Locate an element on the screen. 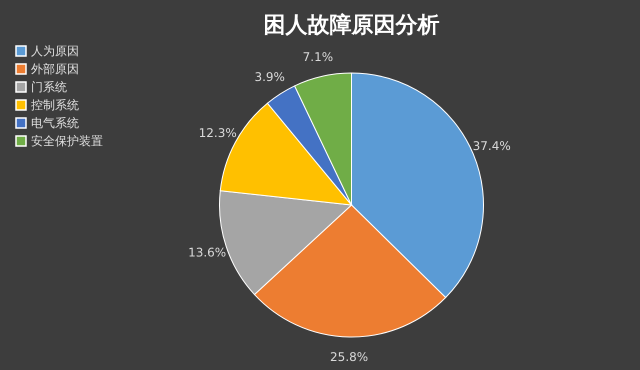  data-label: 13.6% is located at coordinates (207, 253).